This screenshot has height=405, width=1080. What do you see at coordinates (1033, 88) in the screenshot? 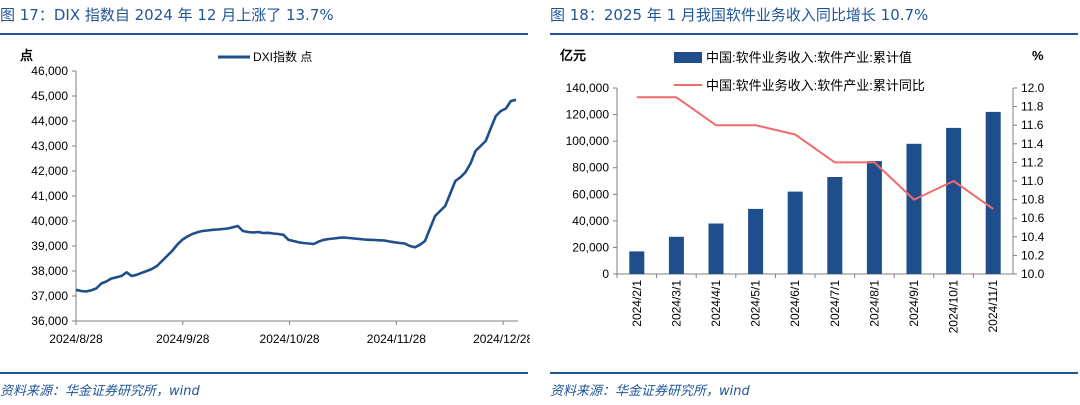
I see `right-right-tick-label: 12.0` at bounding box center [1033, 88].